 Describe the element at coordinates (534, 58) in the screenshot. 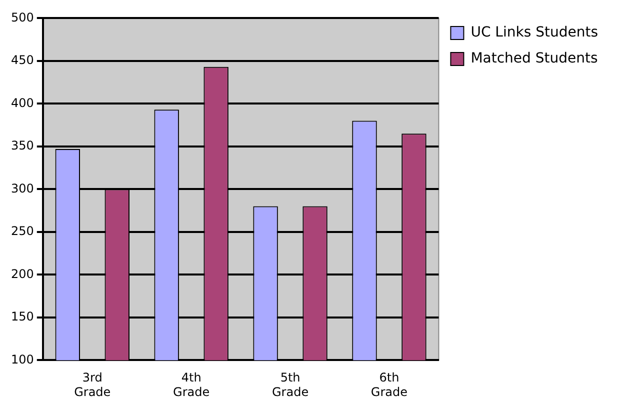

I see `legend-label: Matched Students` at that location.